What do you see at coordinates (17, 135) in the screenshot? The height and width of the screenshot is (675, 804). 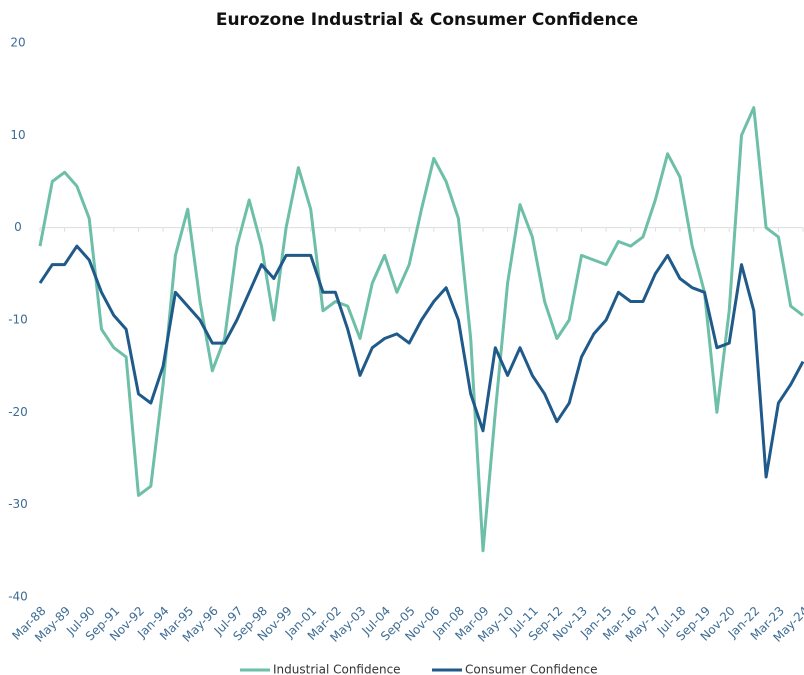 I see `y-tick-label: 10` at bounding box center [17, 135].